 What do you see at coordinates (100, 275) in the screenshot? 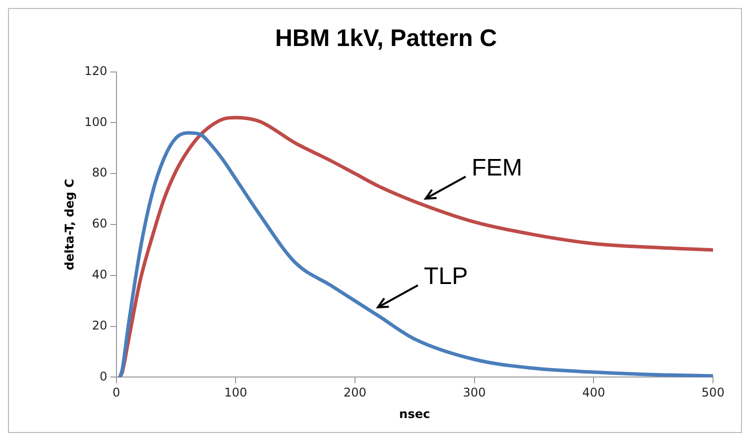
I see `y-tick-label: 40` at bounding box center [100, 275].